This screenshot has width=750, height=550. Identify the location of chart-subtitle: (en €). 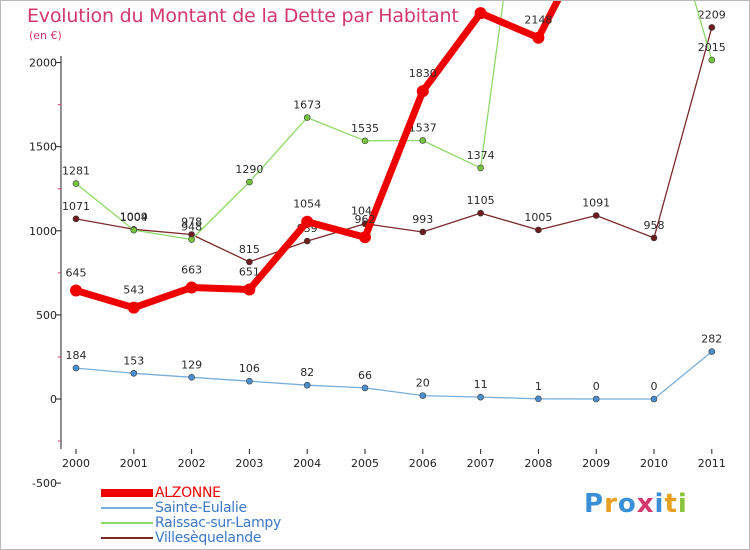
(45, 35).